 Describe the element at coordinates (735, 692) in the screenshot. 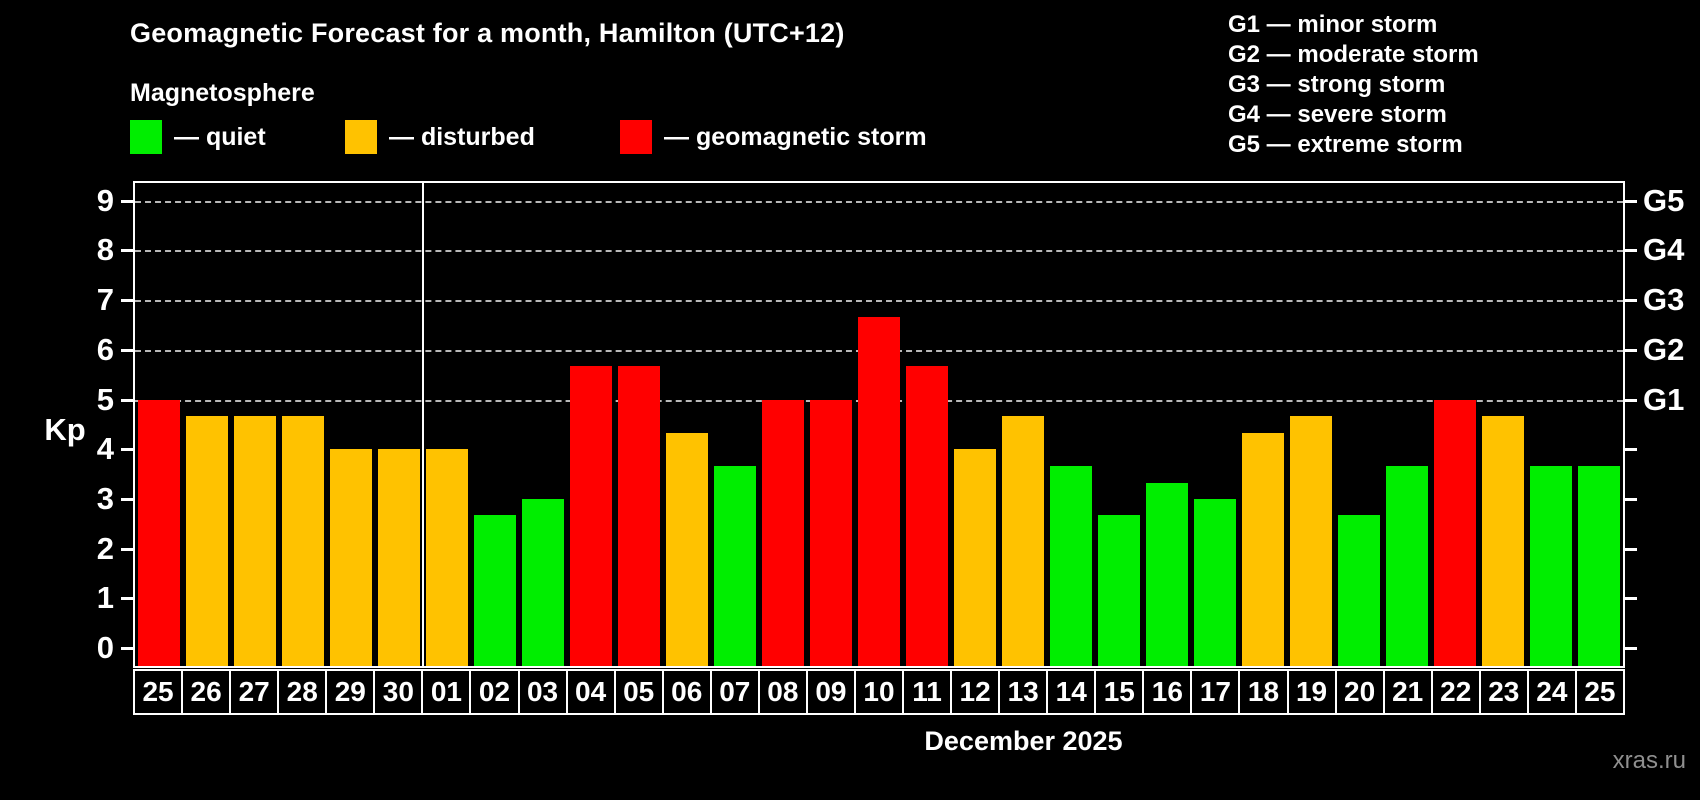

I see `date-cell: 07` at that location.